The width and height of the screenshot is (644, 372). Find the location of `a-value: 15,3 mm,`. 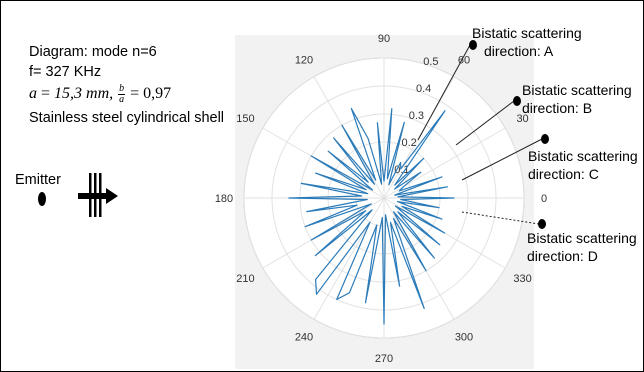

a-value: 15,3 mm, is located at coordinates (84, 94).